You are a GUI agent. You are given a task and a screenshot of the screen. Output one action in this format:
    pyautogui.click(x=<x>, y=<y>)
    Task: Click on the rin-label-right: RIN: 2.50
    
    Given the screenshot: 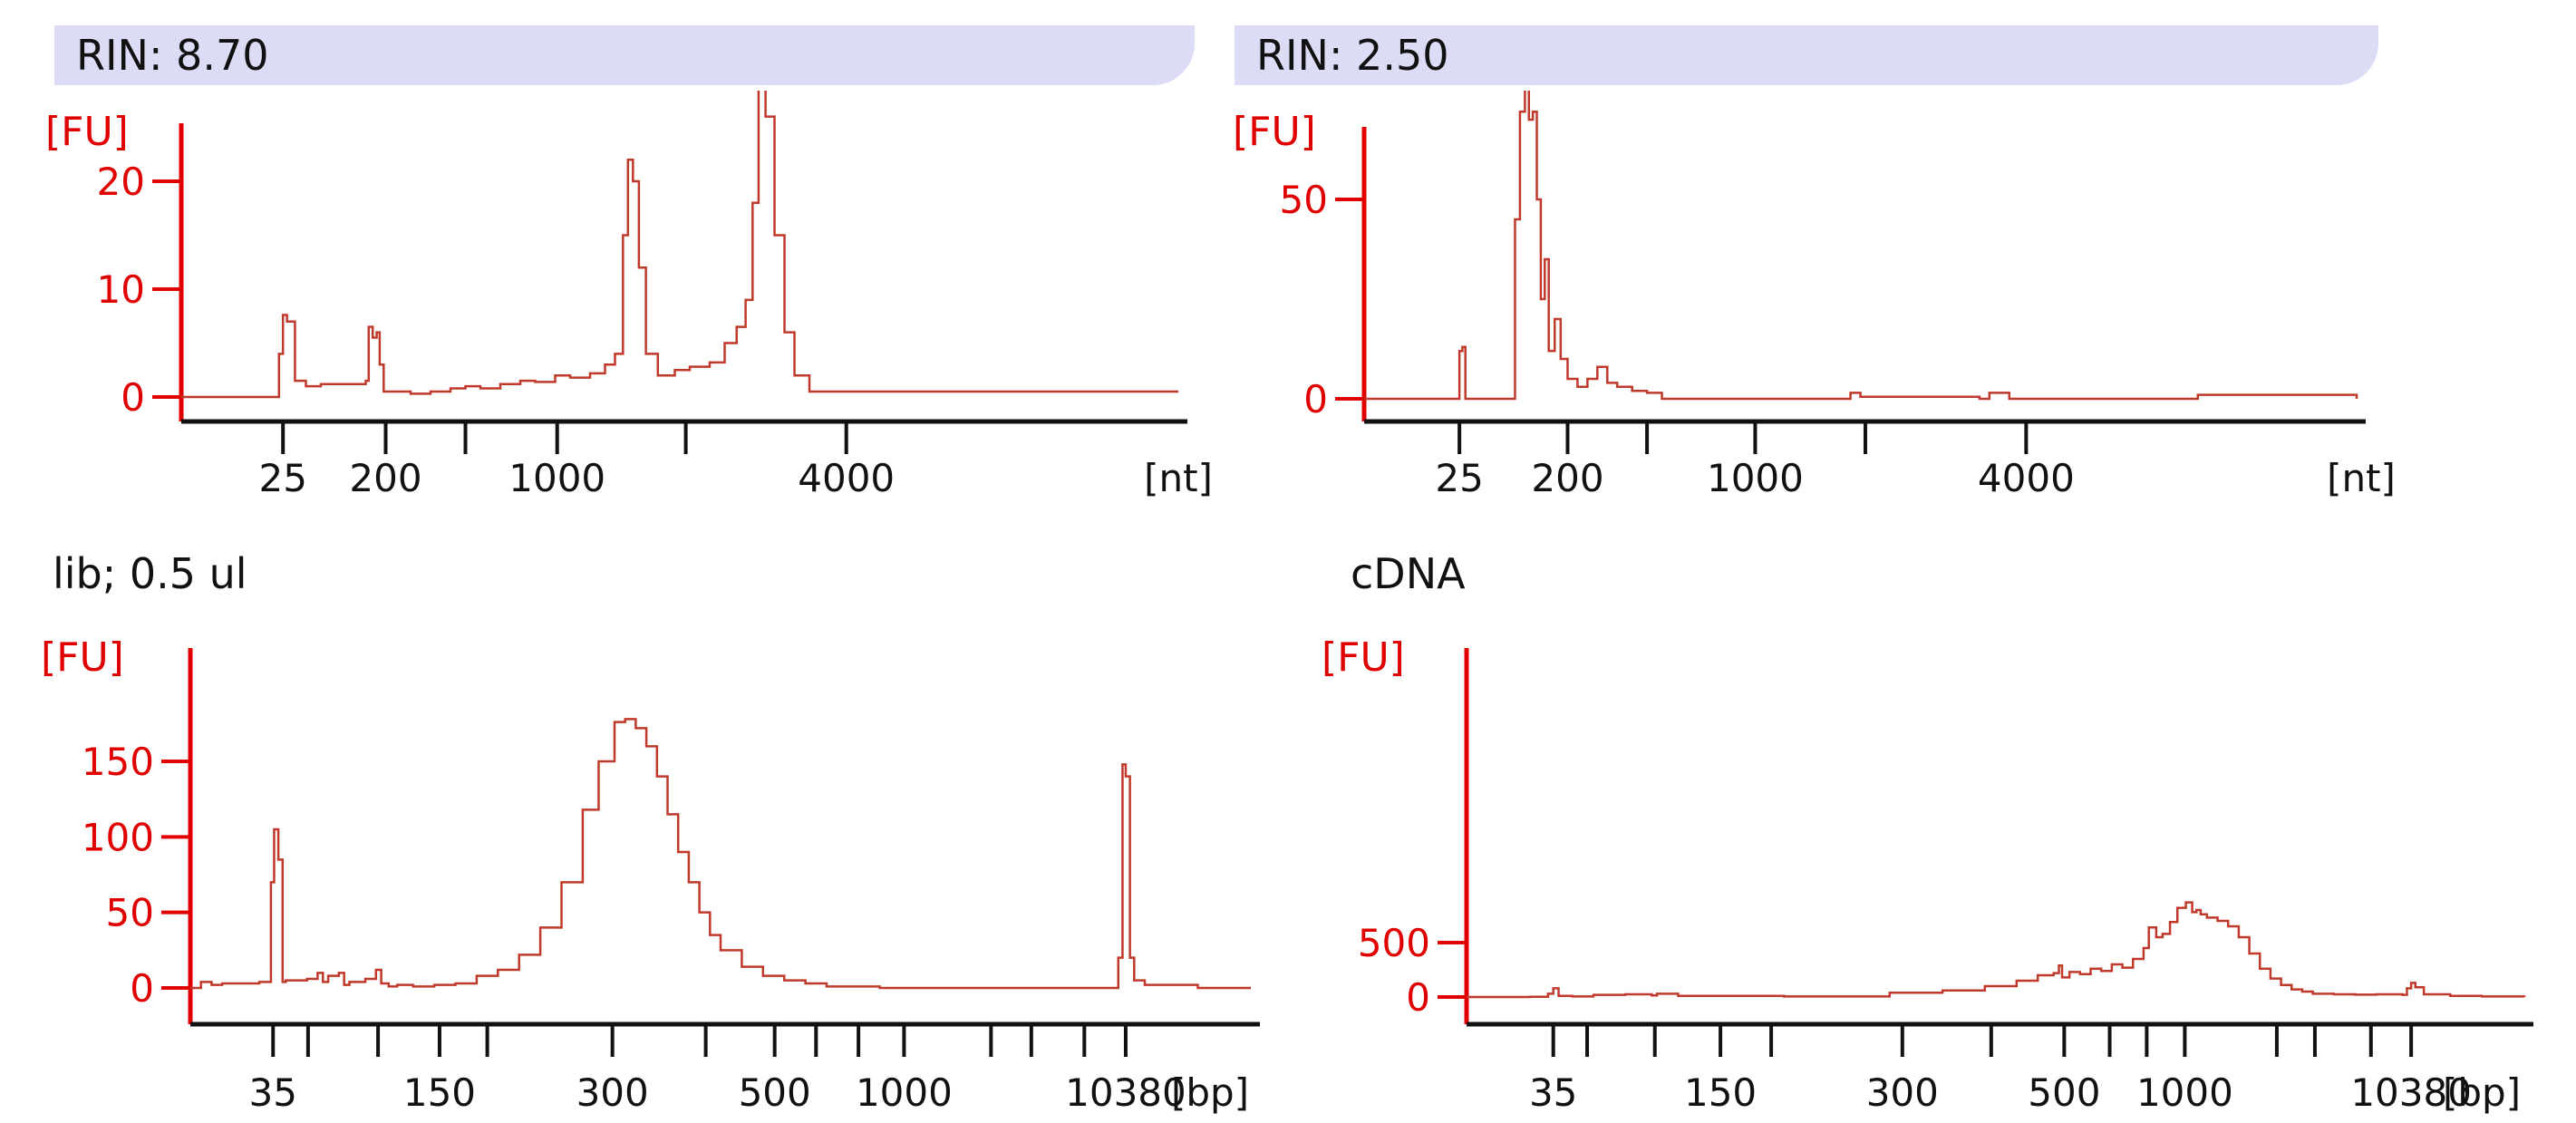 What is the action you would take?
    pyautogui.click(x=1352, y=56)
    